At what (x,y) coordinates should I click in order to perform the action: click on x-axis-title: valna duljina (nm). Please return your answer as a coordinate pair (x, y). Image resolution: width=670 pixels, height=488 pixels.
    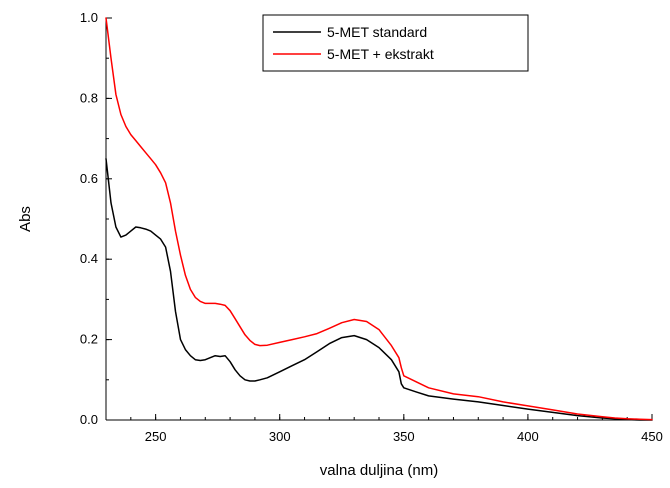
    Looking at the image, I should click on (379, 470).